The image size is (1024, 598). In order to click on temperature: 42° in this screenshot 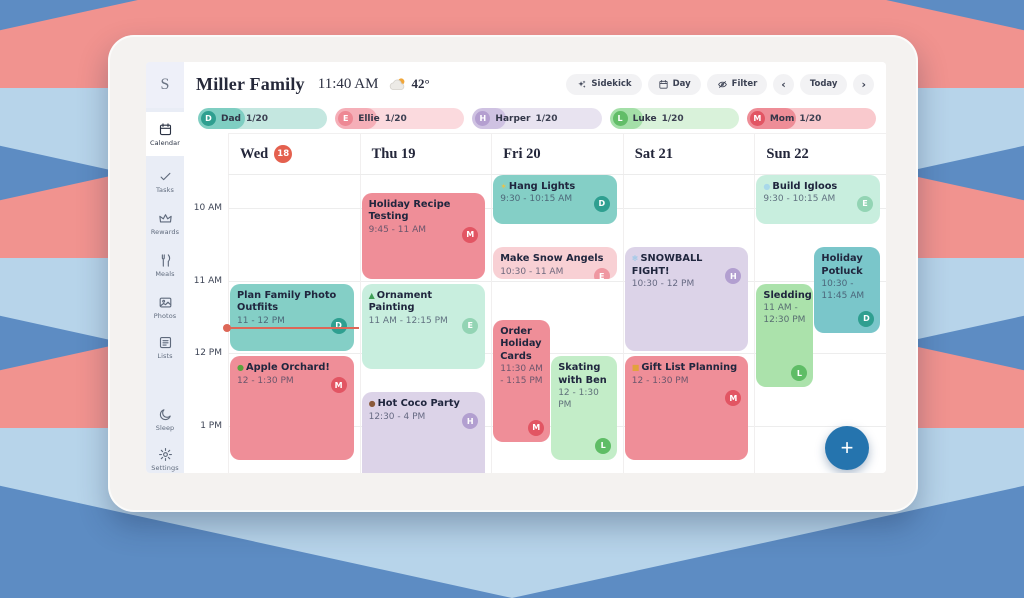, I will do `click(420, 84)`.